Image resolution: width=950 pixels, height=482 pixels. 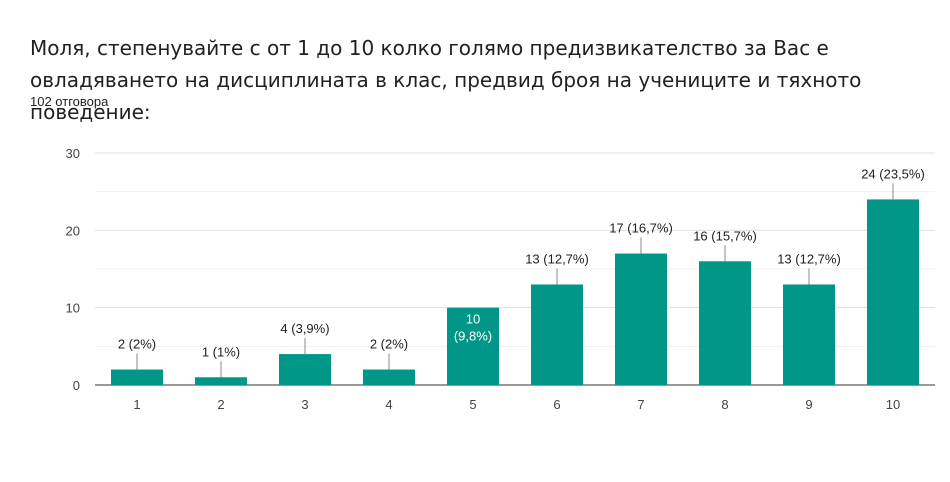 What do you see at coordinates (69, 101) in the screenshot?
I see `response-count: 102 отговора` at bounding box center [69, 101].